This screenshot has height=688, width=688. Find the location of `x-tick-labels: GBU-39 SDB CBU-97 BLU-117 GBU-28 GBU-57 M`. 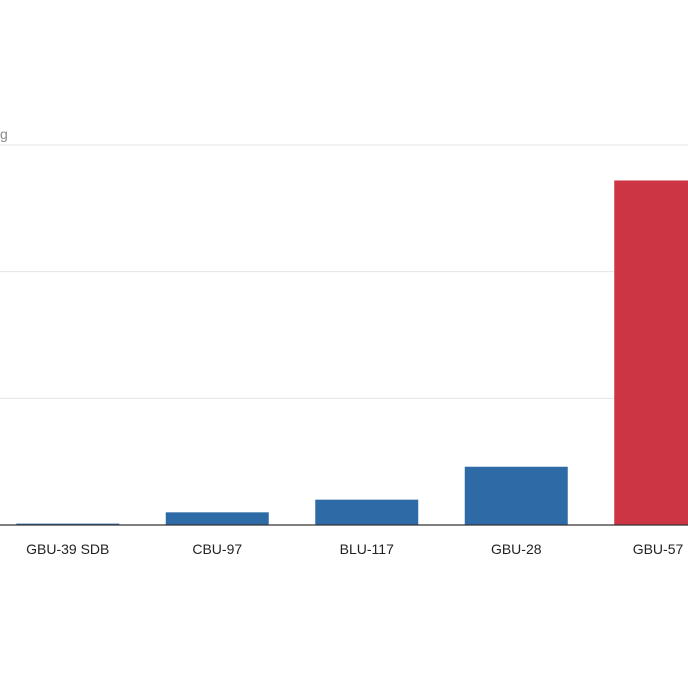

x-tick-labels: GBU-39 SDB CBU-97 BLU-117 GBU-28 GBU-57 M is located at coordinates (357, 549).